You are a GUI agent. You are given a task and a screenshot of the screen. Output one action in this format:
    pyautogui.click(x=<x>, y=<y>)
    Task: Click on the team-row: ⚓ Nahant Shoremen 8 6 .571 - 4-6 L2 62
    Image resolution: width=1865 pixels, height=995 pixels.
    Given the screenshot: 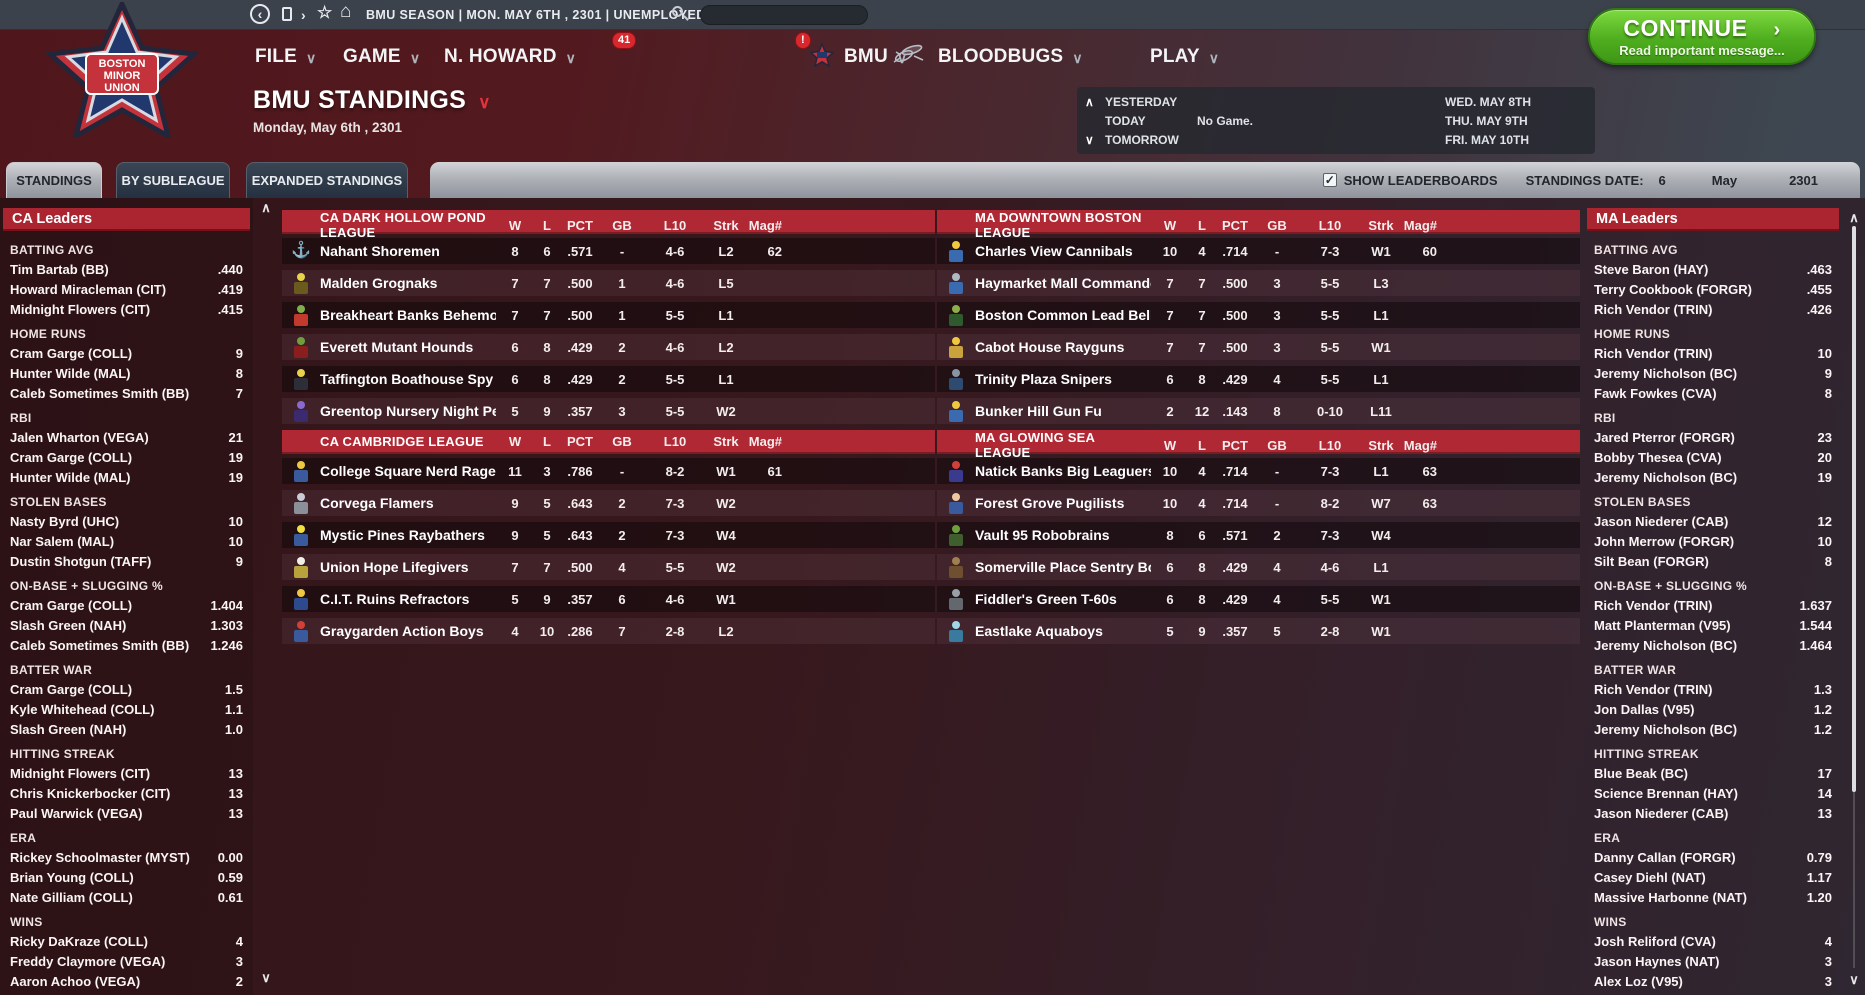 What is the action you would take?
    pyautogui.click(x=608, y=251)
    